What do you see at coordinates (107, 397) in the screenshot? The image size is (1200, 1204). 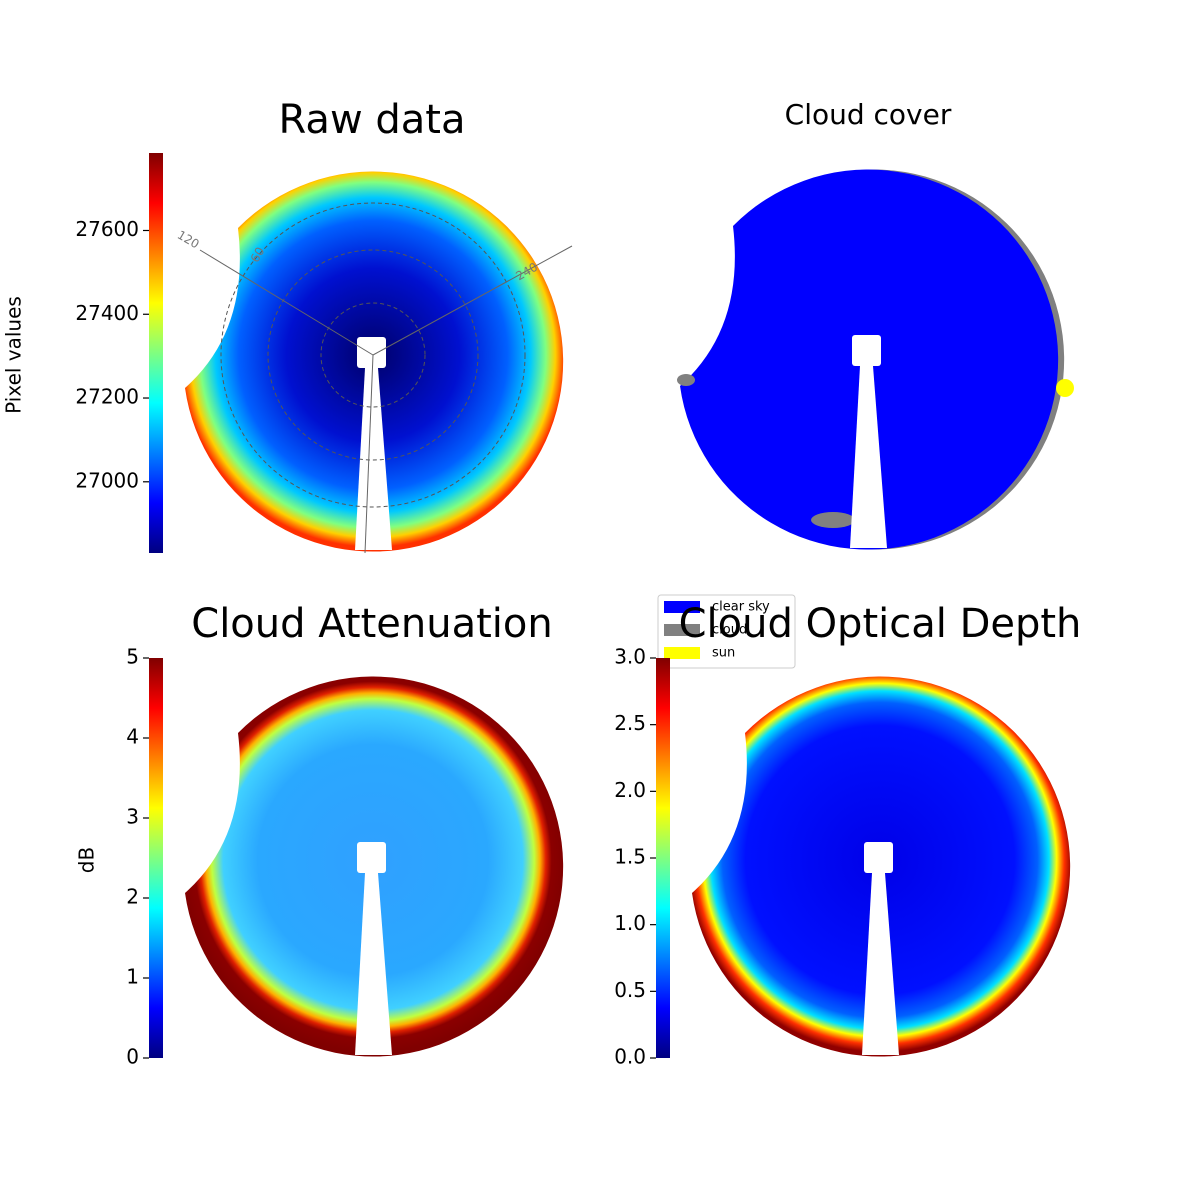 I see `colorbar-tick-label: 27200` at bounding box center [107, 397].